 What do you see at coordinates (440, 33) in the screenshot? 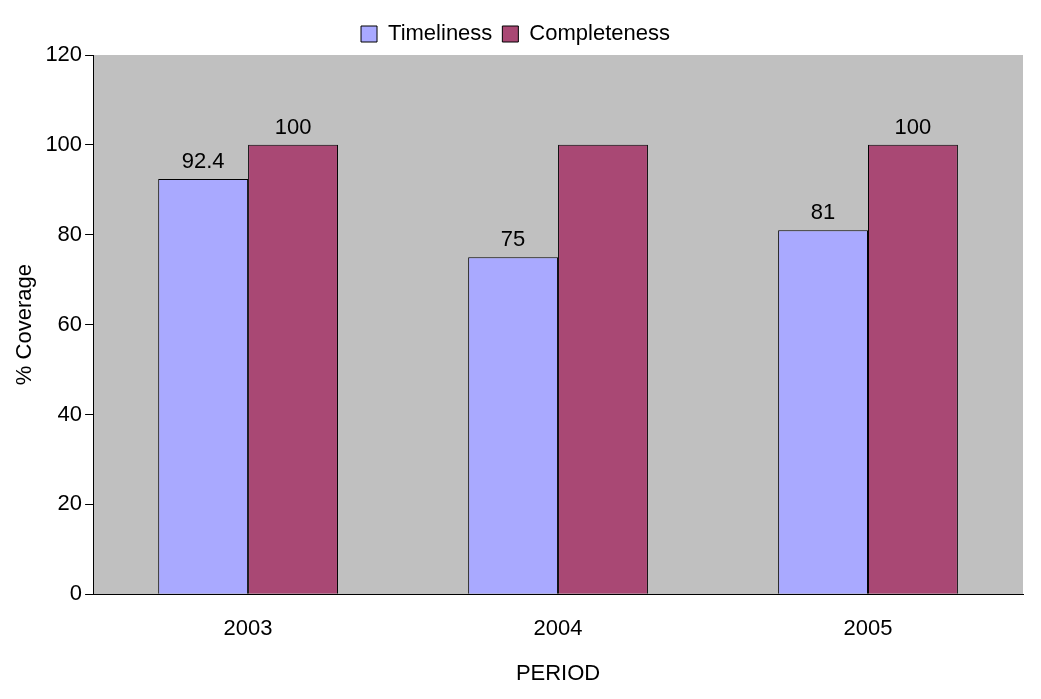
I see `legend-label: Timeliness` at bounding box center [440, 33].